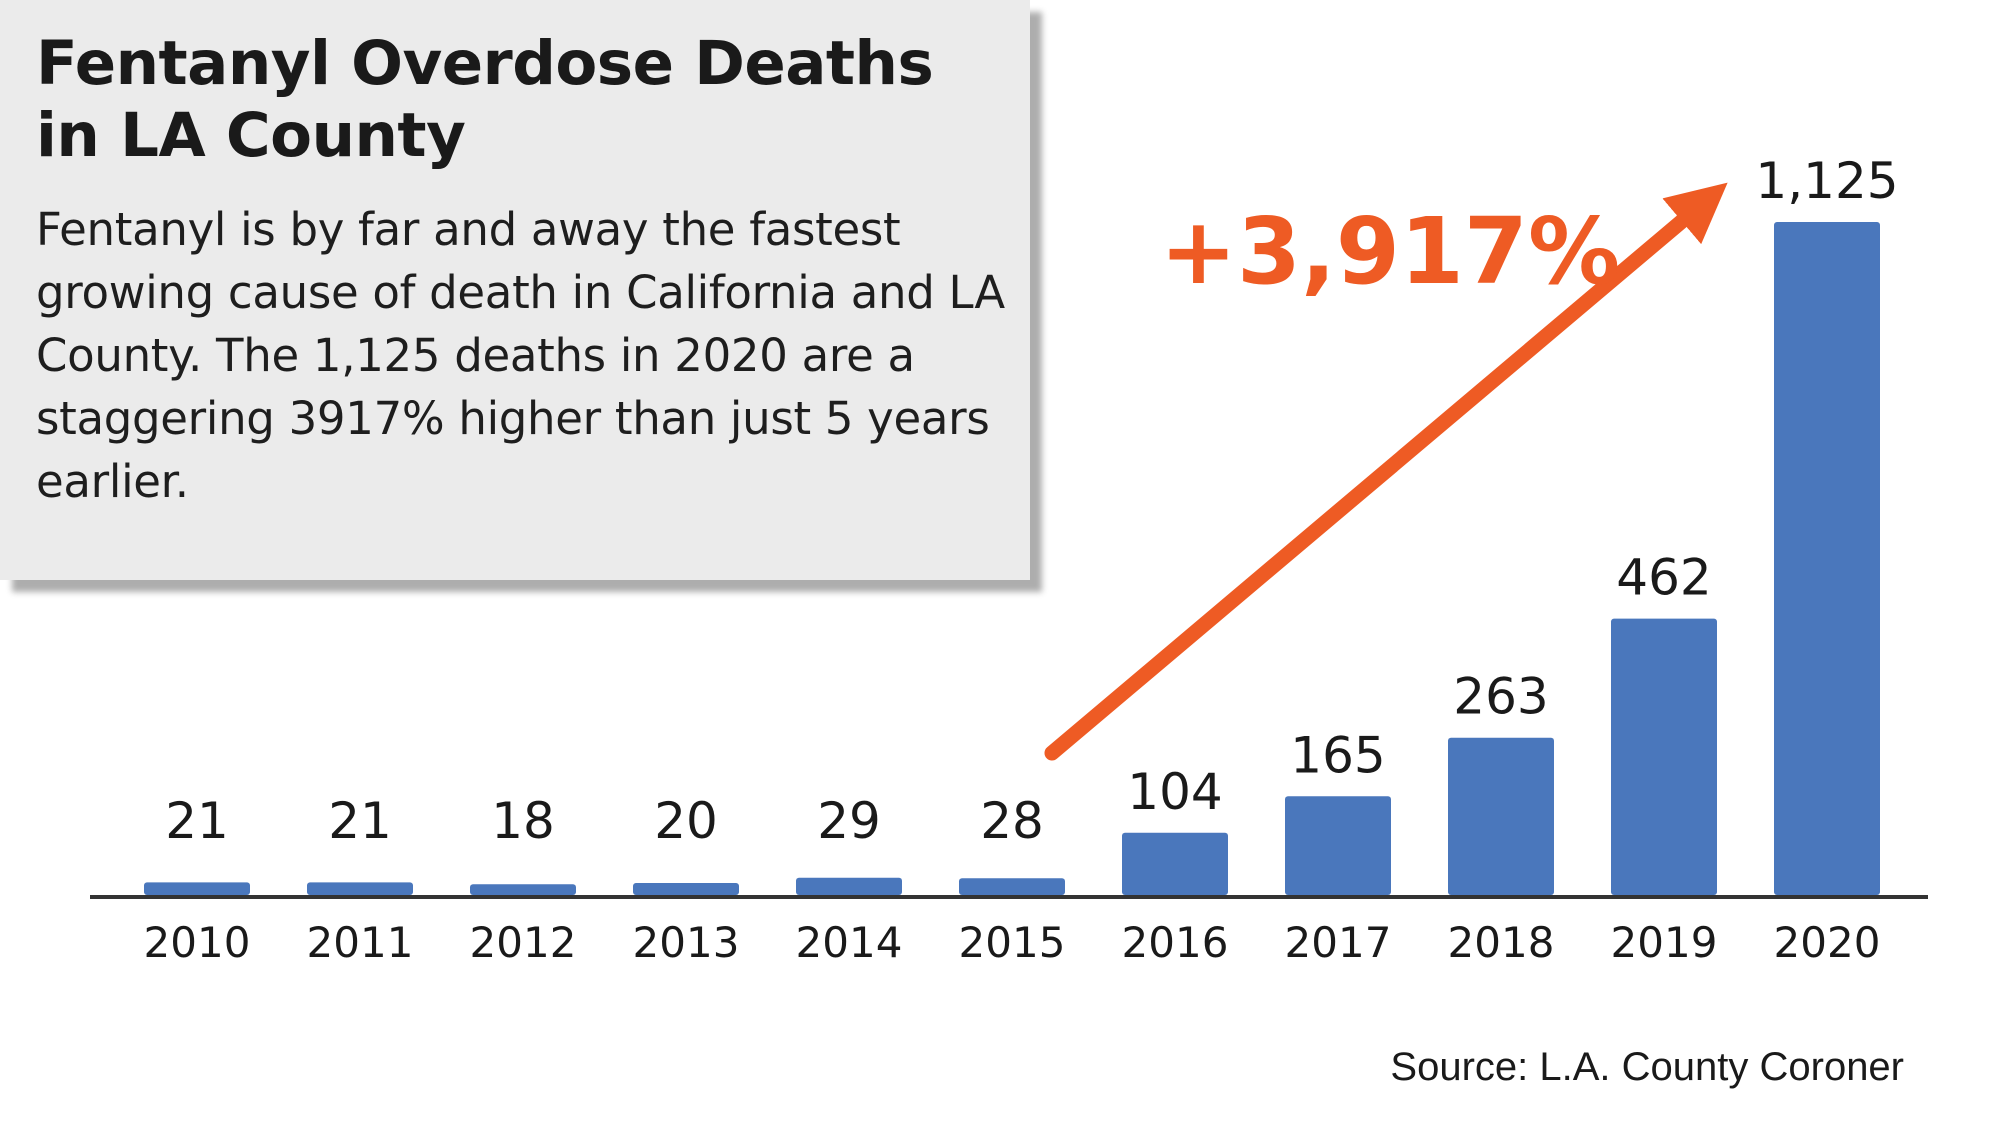 The image size is (2000, 1124). I want to click on bar-2014, so click(849, 886).